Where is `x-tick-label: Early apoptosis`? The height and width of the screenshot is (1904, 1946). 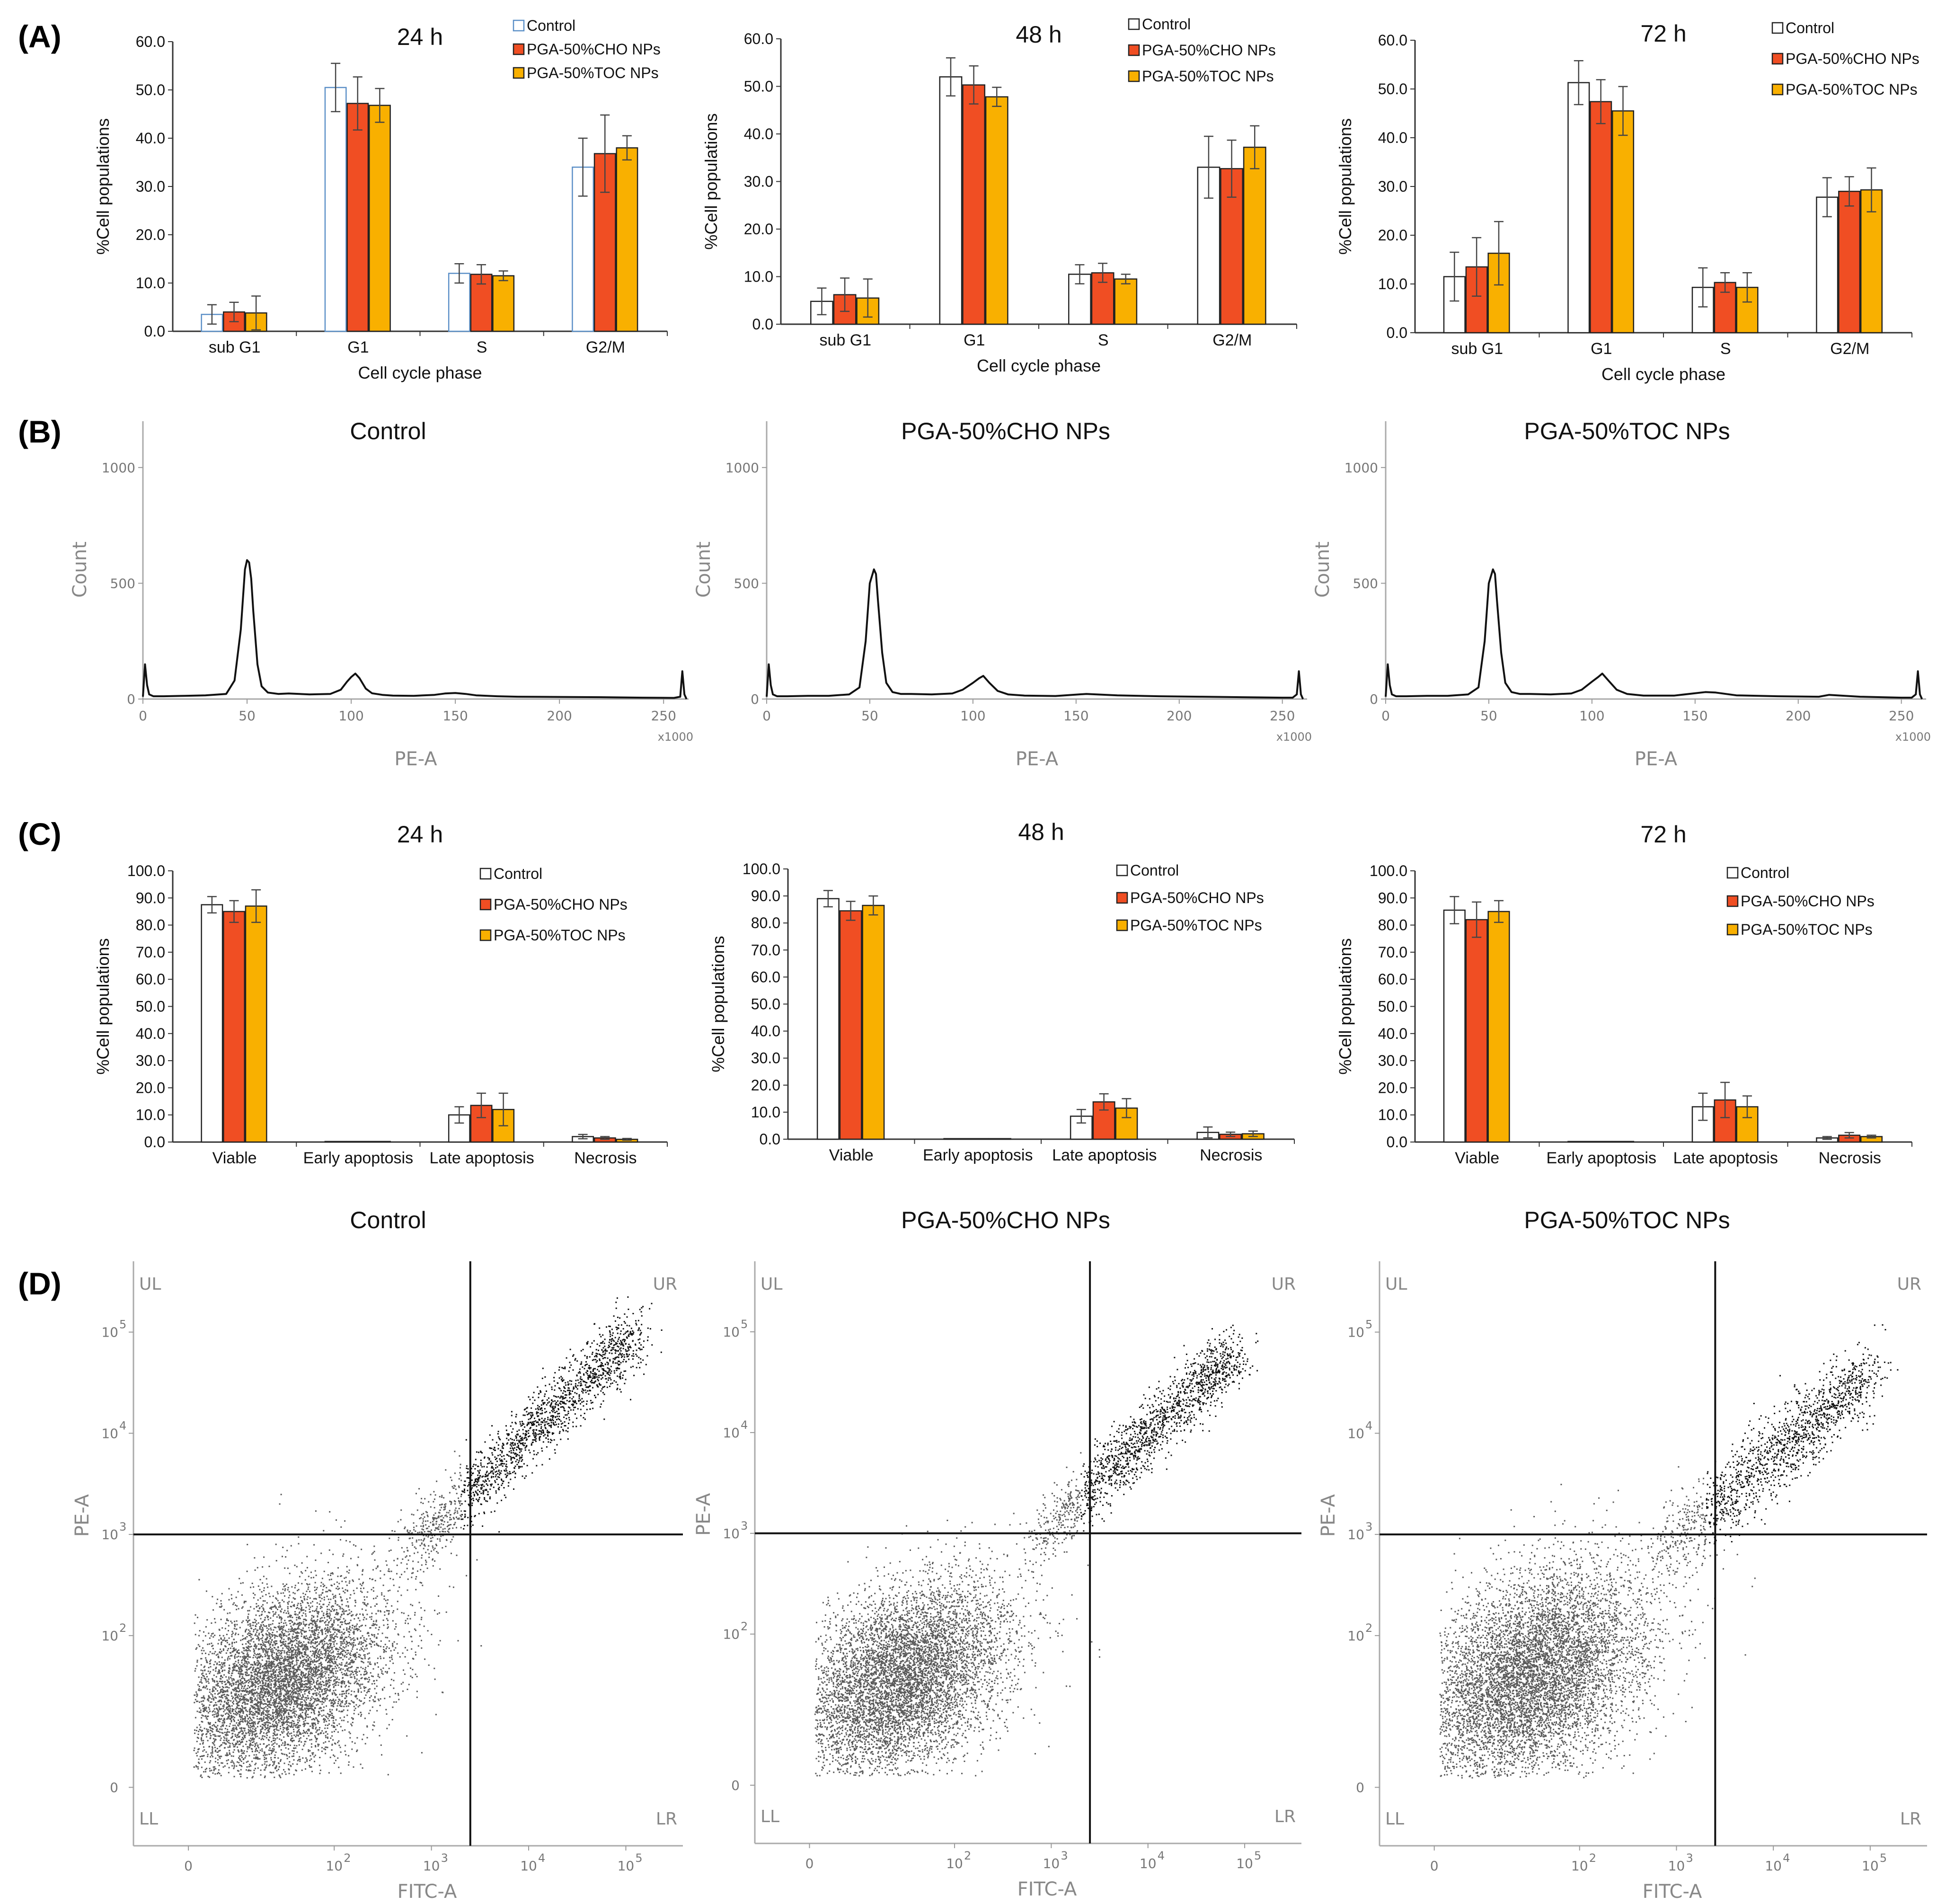
x-tick-label: Early apoptosis is located at coordinates (978, 1155).